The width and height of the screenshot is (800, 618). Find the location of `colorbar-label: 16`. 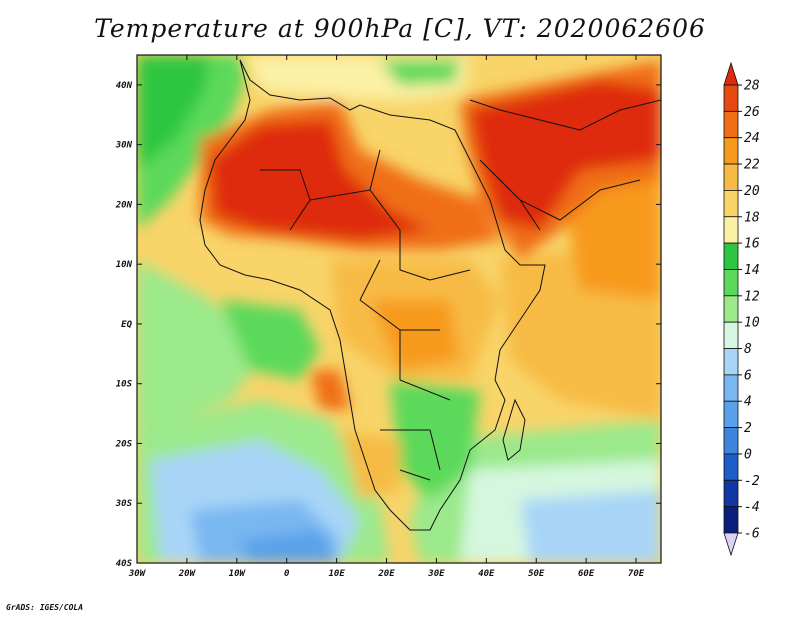

colorbar-label: 16 is located at coordinates (752, 244).